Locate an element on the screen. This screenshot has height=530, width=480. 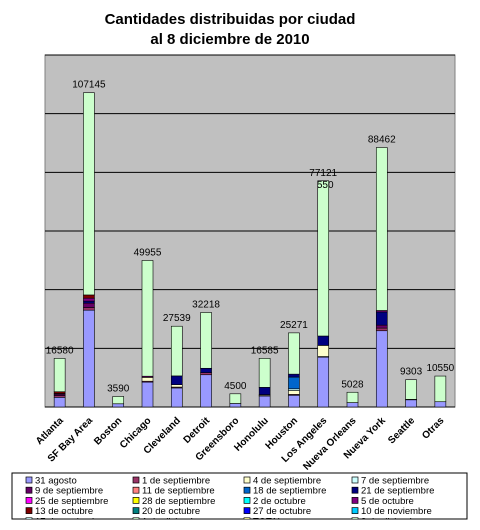
bar-stack-honolulu is located at coordinates (264, 383).